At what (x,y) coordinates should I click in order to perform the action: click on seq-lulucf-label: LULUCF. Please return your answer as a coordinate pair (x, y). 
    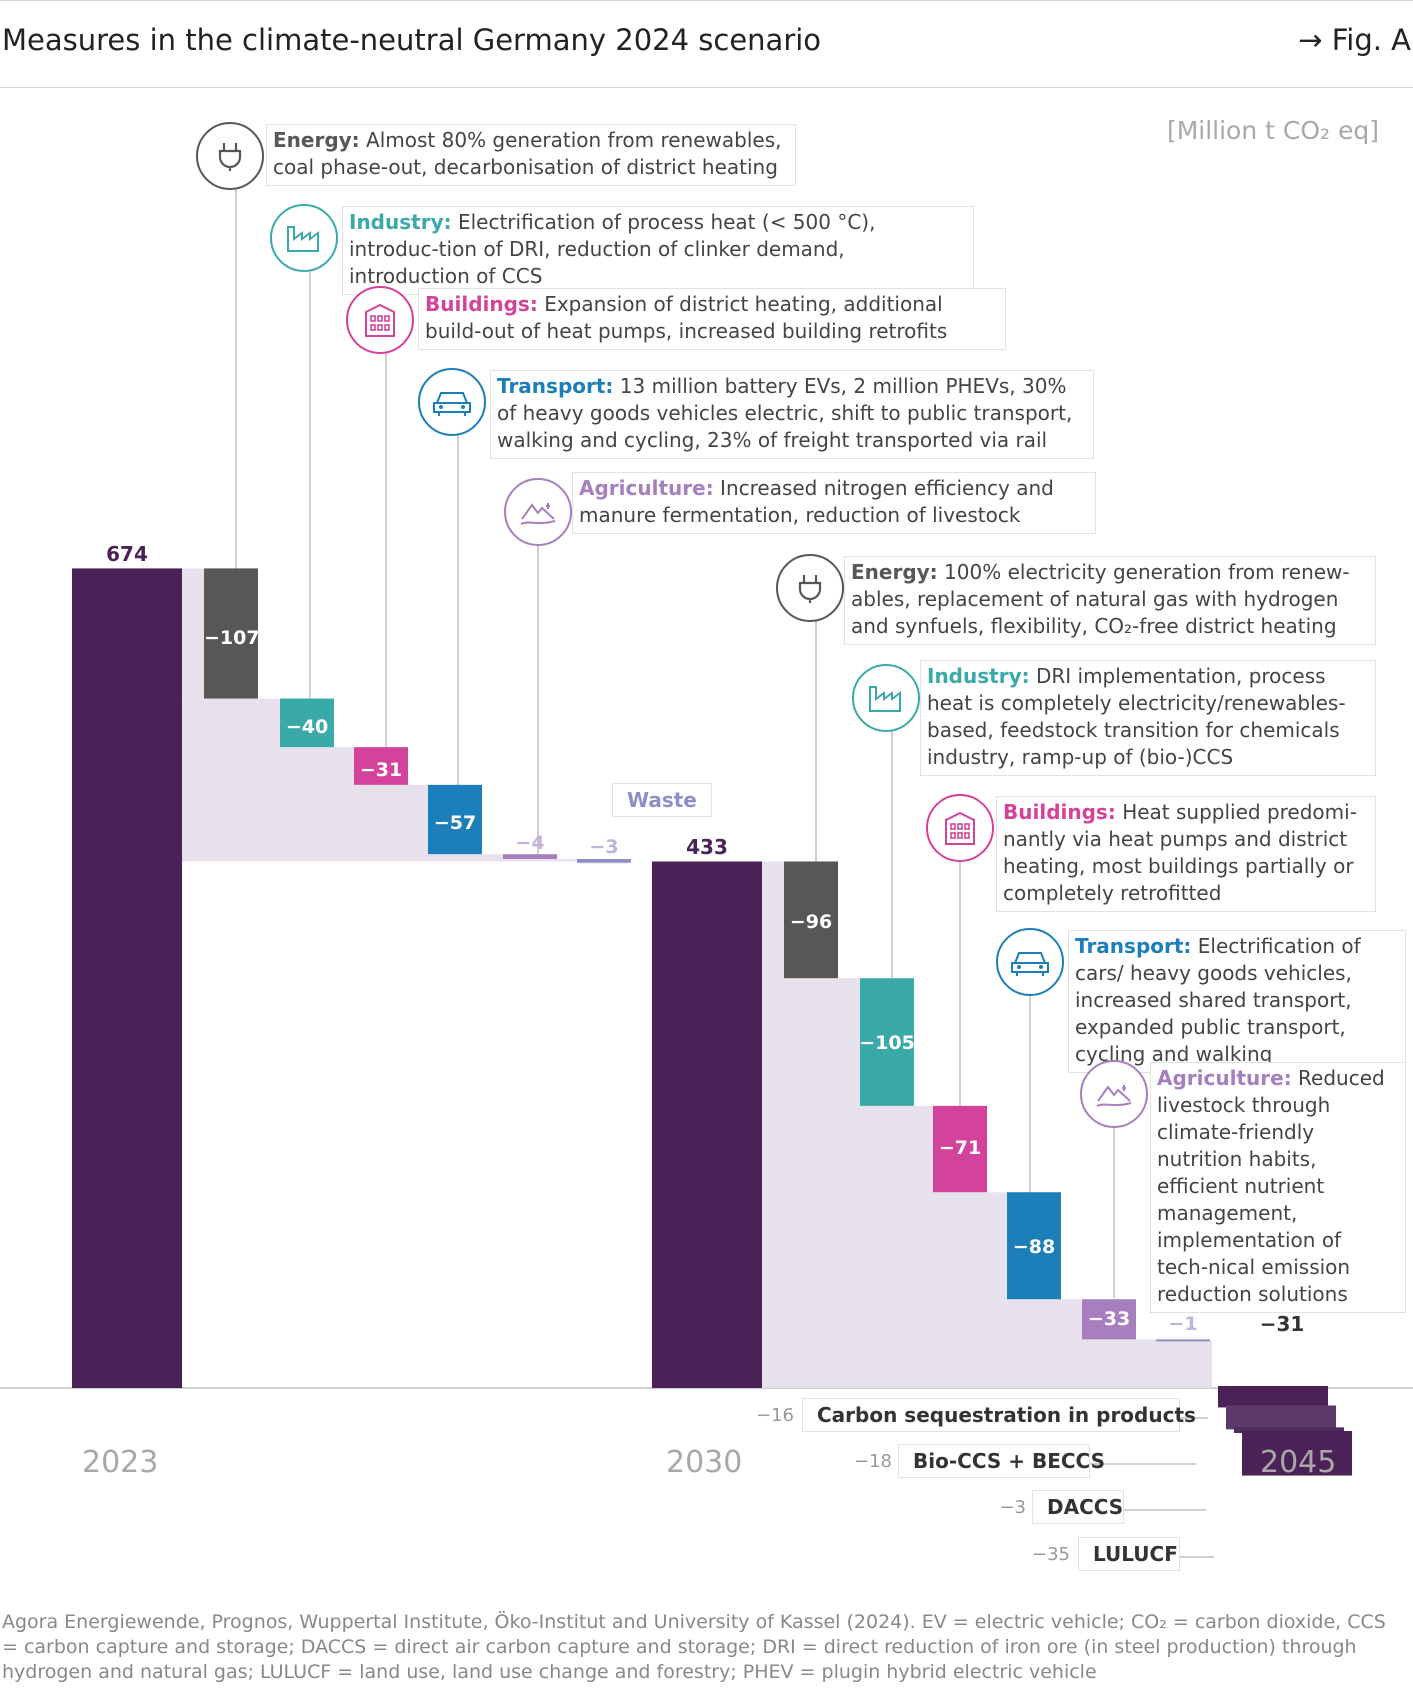
    Looking at the image, I should click on (1129, 1554).